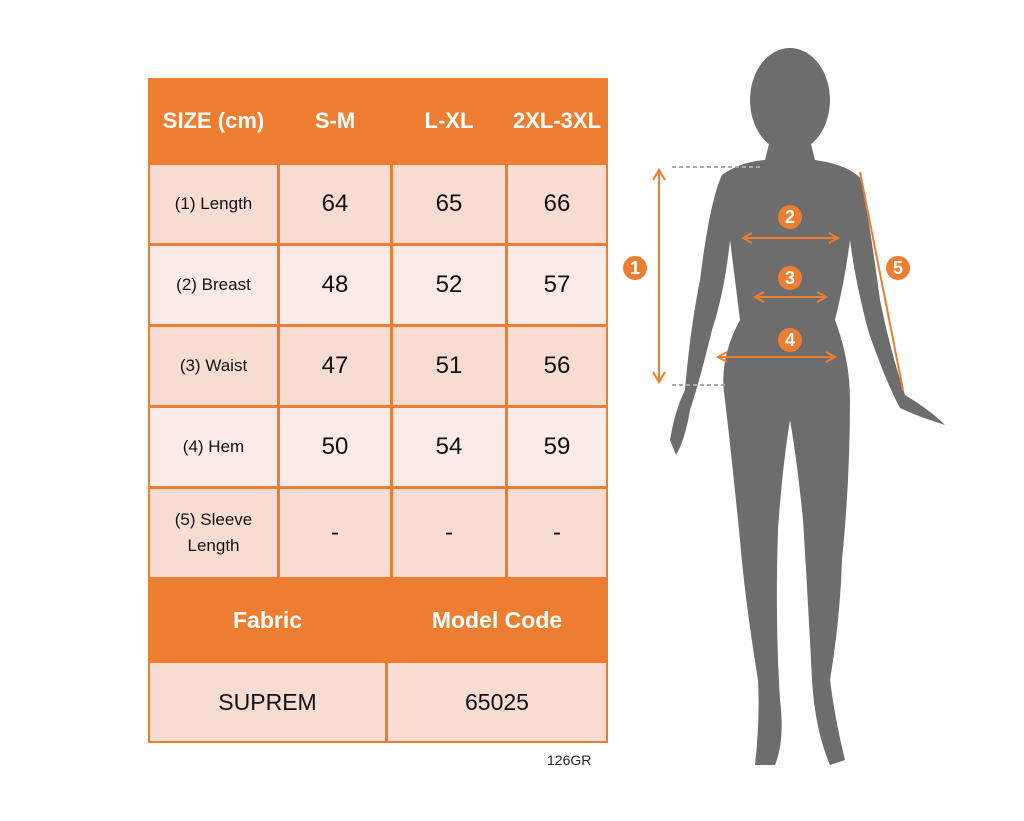 Image resolution: width=1024 pixels, height=821 pixels. I want to click on marker-1-icon, so click(635, 268).